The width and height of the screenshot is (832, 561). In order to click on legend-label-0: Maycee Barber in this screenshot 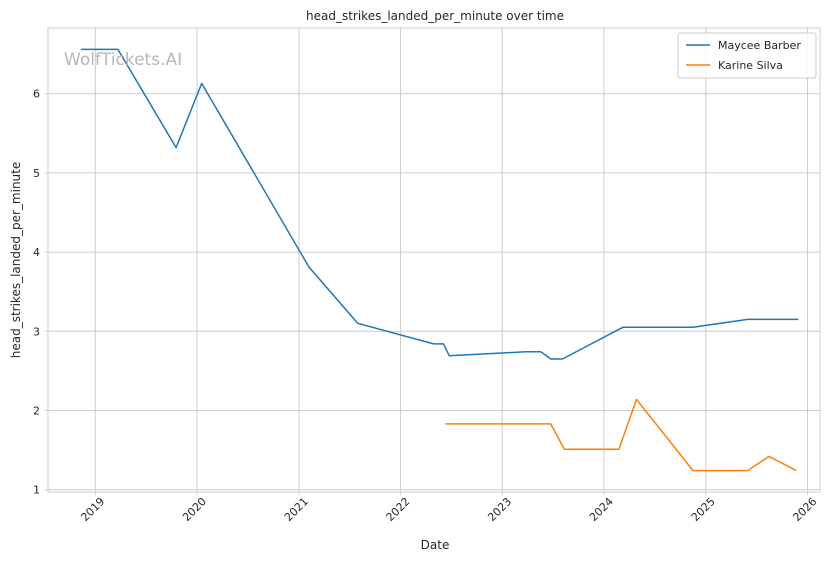, I will do `click(759, 45)`.